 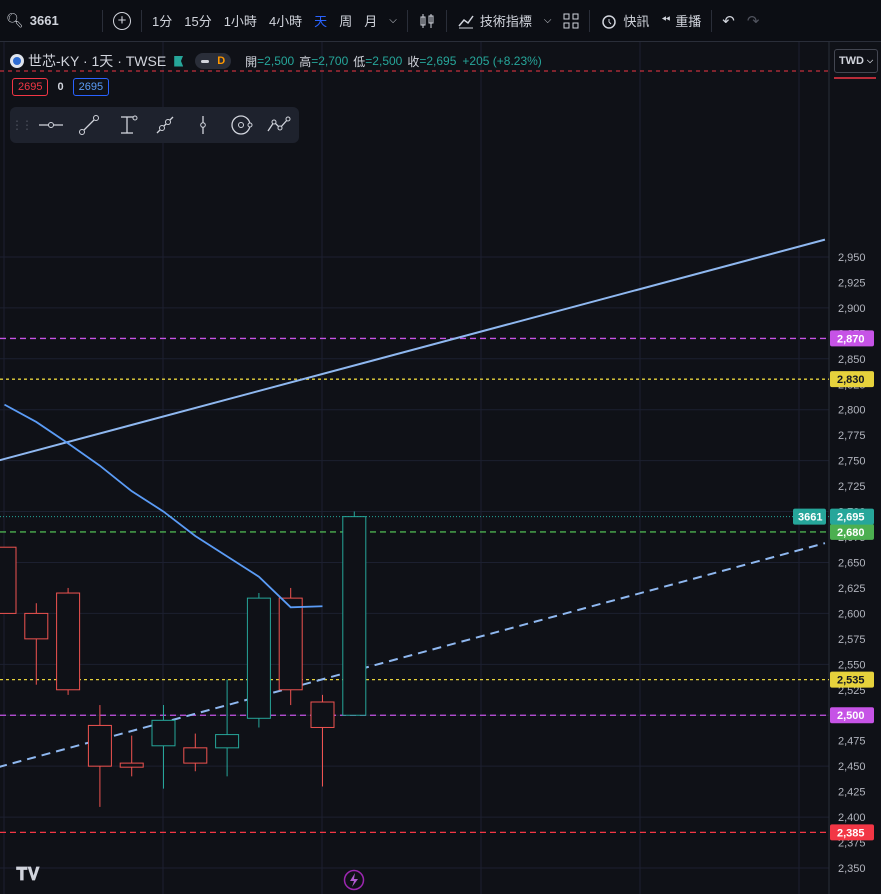 What do you see at coordinates (810, 518) in the screenshot?
I see `symbol-last-tag-label: 3661` at bounding box center [810, 518].